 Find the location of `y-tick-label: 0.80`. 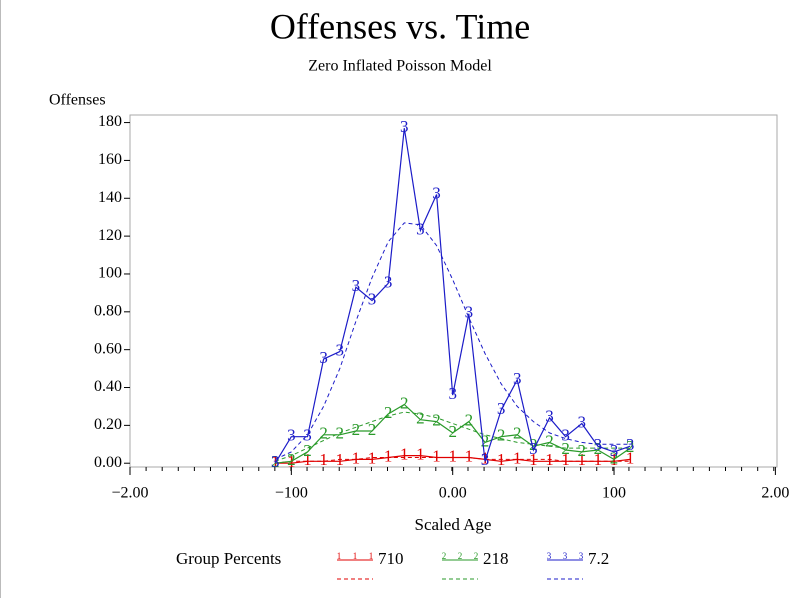

y-tick-label: 0.80 is located at coordinates (108, 310).